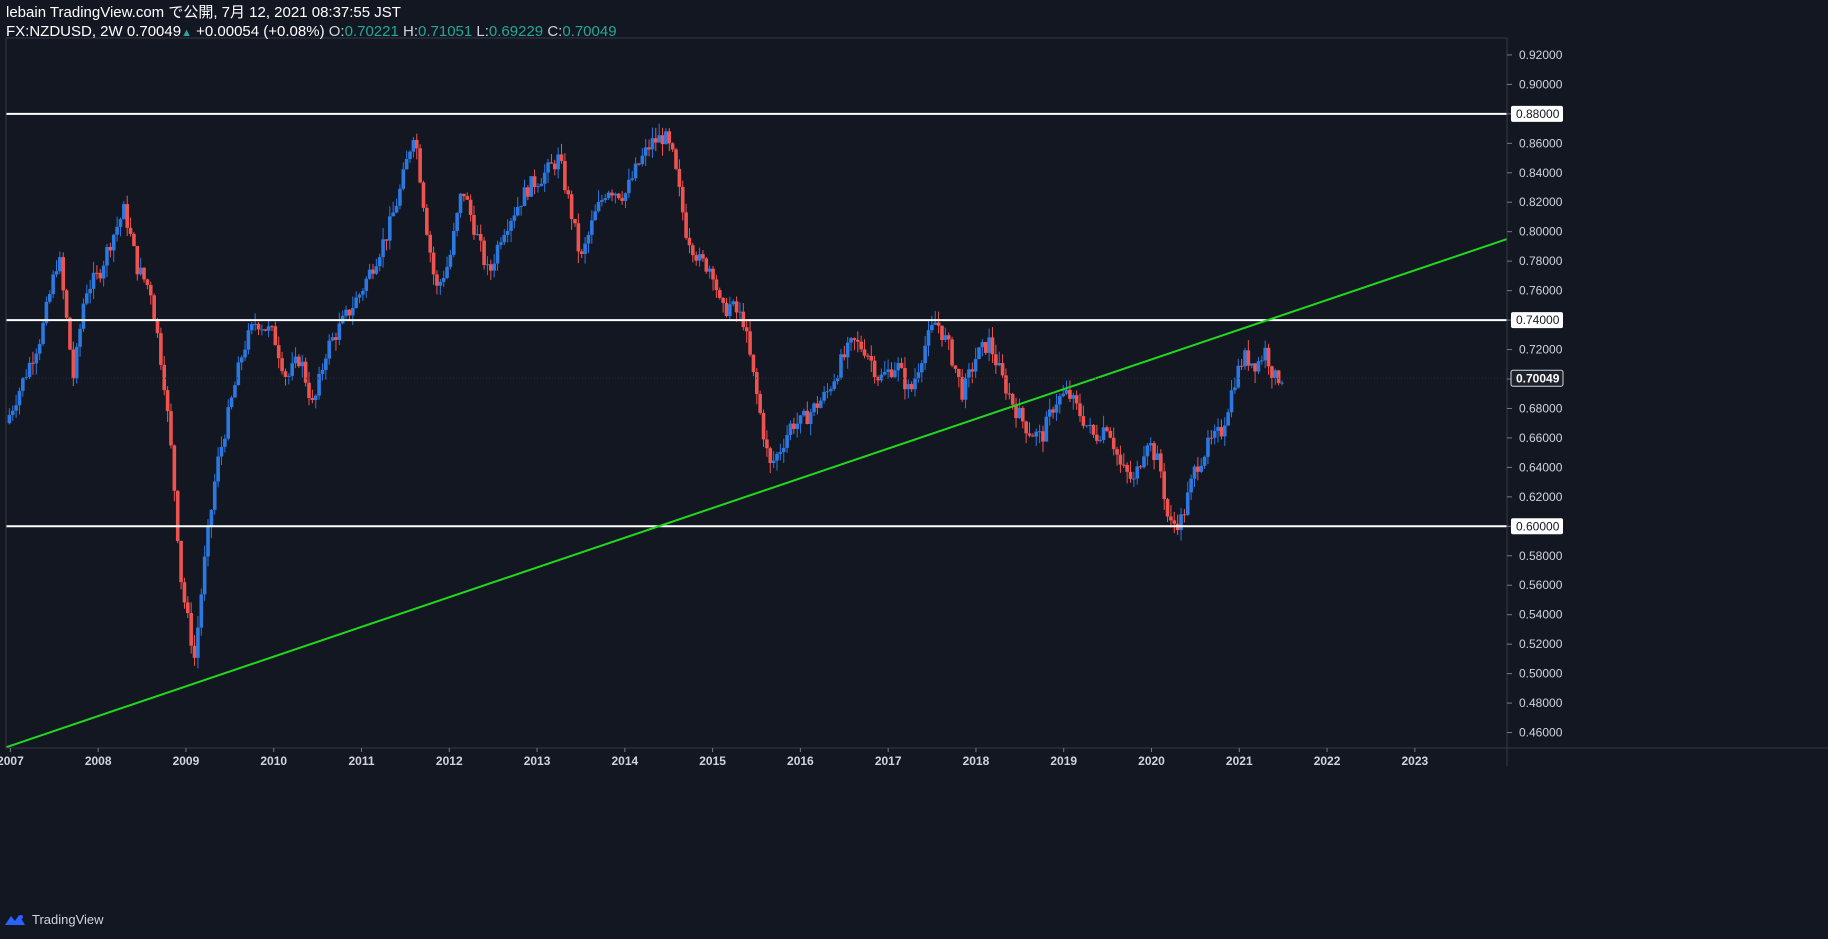 The width and height of the screenshot is (1828, 939). I want to click on price-tick-label: 0.78000, so click(1541, 261).